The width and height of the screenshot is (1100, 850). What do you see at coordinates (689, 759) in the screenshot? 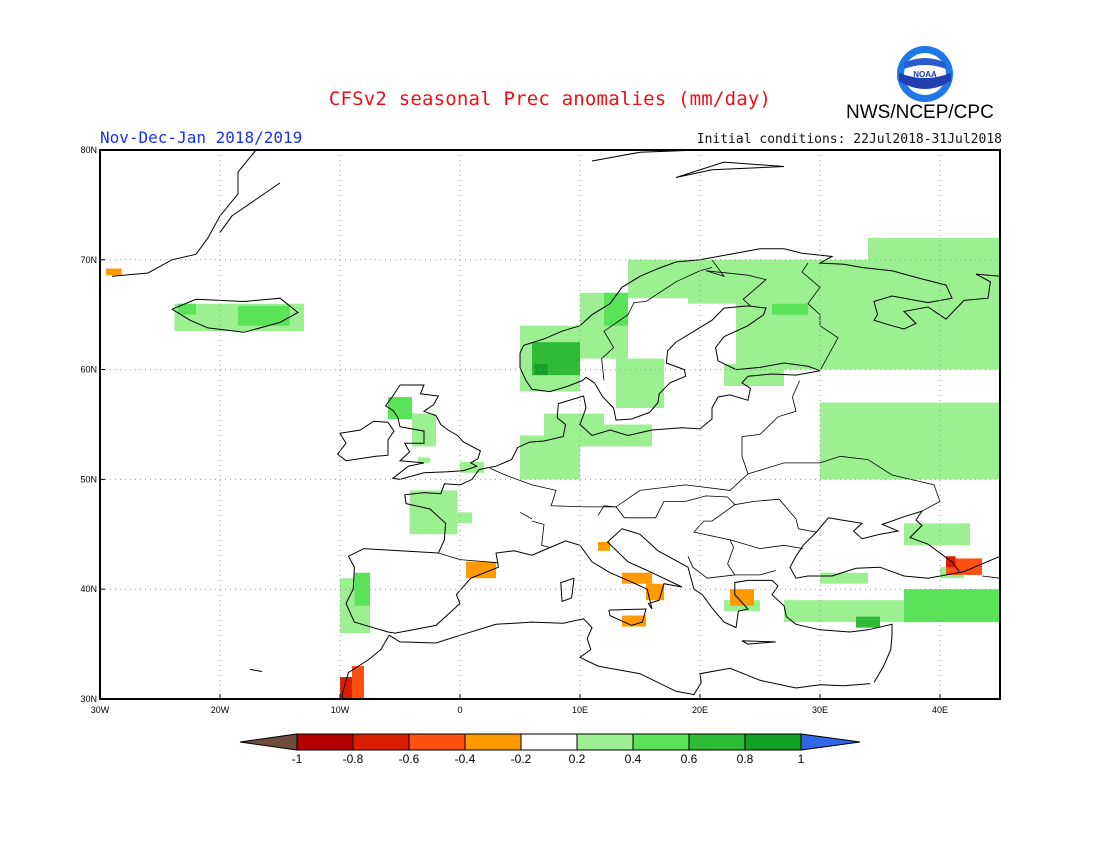
I see `colorbar-tick-label: 0.6` at bounding box center [689, 759].